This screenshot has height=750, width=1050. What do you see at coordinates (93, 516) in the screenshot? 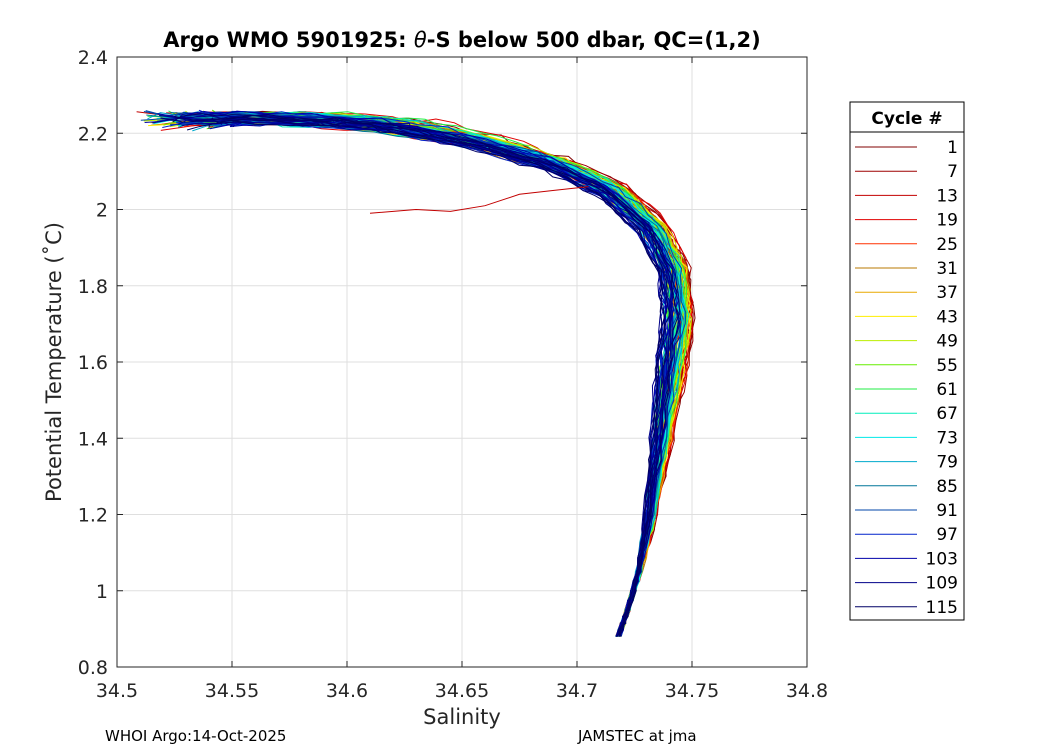
I see `y-tick-label: 1.2` at bounding box center [93, 516].